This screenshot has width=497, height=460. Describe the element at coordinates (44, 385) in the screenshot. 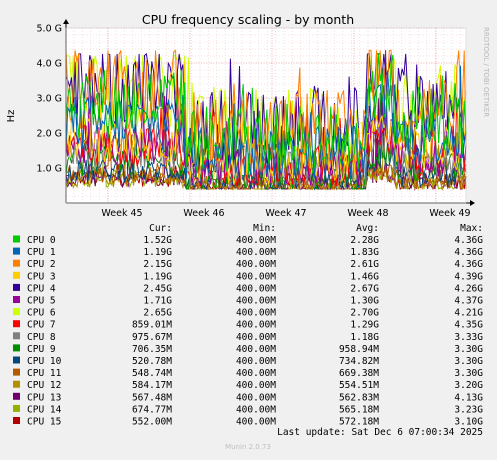

I see `legend-series-name: CPU 12` at that location.